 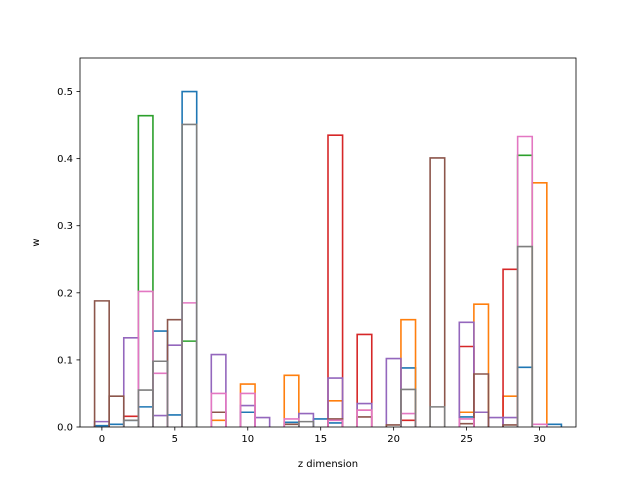 What do you see at coordinates (525, 336) in the screenshot?
I see `bar-s7-x29` at bounding box center [525, 336].